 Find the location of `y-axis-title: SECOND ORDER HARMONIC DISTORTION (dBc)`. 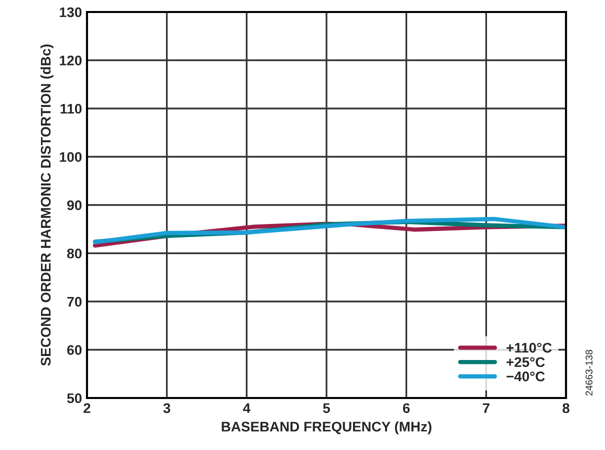

y-axis-title: SECOND ORDER HARMONIC DISTORTION (dBc) is located at coordinates (47, 205).